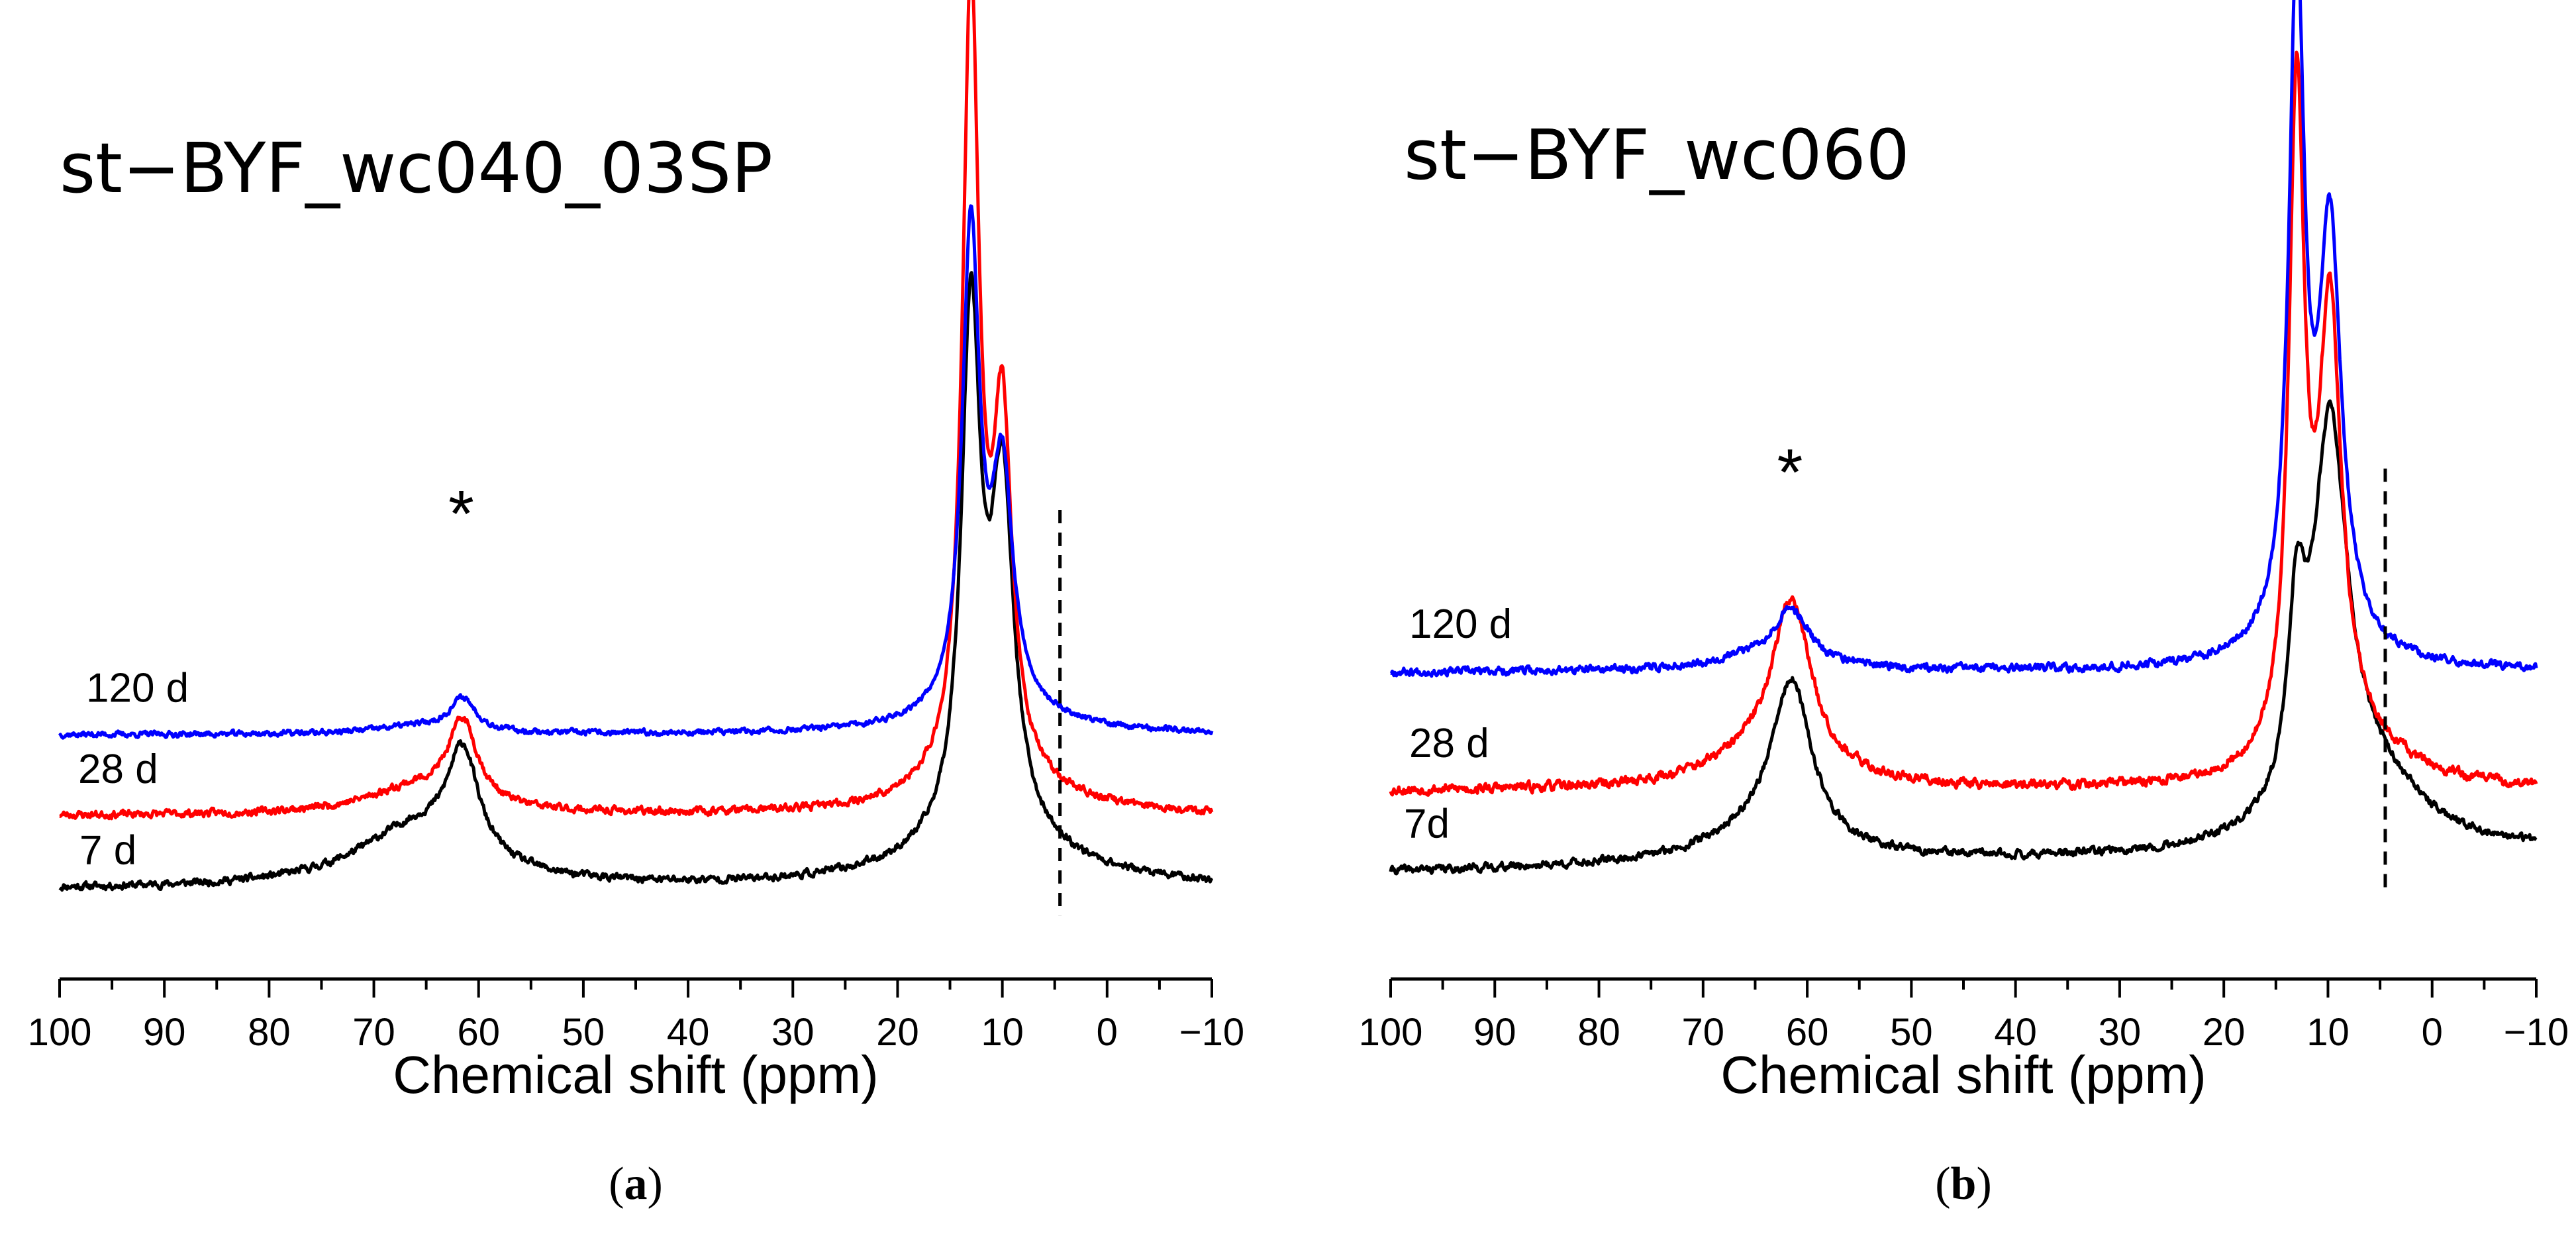 This screenshot has width=2576, height=1236. I want to click on panel-a-ticks: 100 90 80 70 60 50 40 30 20 10 0 −10, so click(636, 1017).